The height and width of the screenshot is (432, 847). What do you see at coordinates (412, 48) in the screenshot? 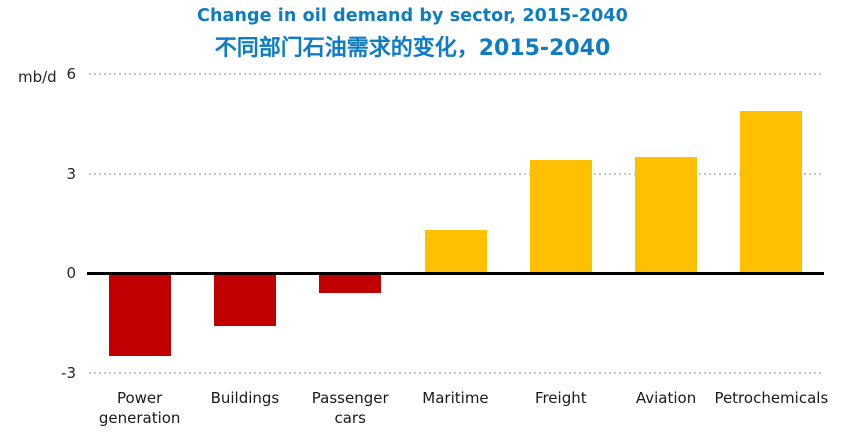
I see `chart-subtitle-chinese: 不同部门石油需求的变化，2015-2040` at bounding box center [412, 48].